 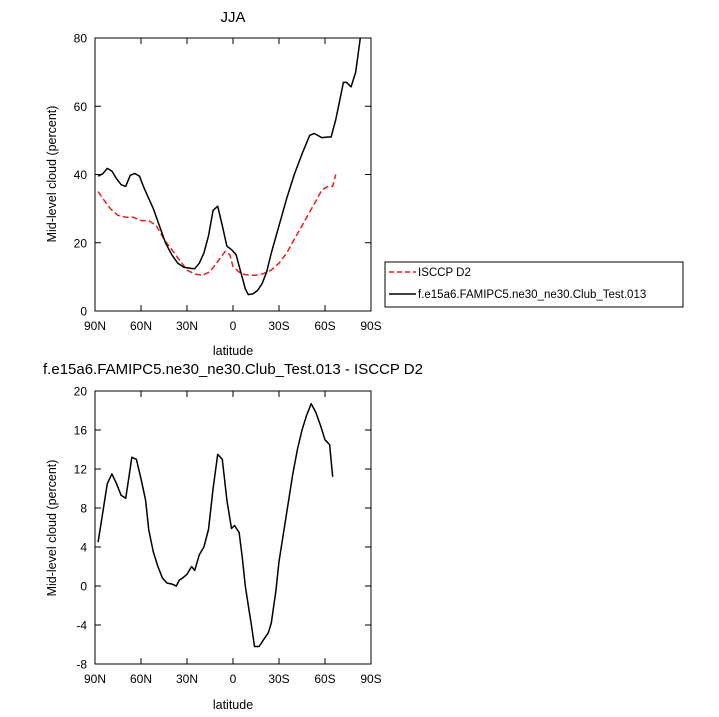 What do you see at coordinates (81, 39) in the screenshot?
I see `top-y-tick-label: 80` at bounding box center [81, 39].